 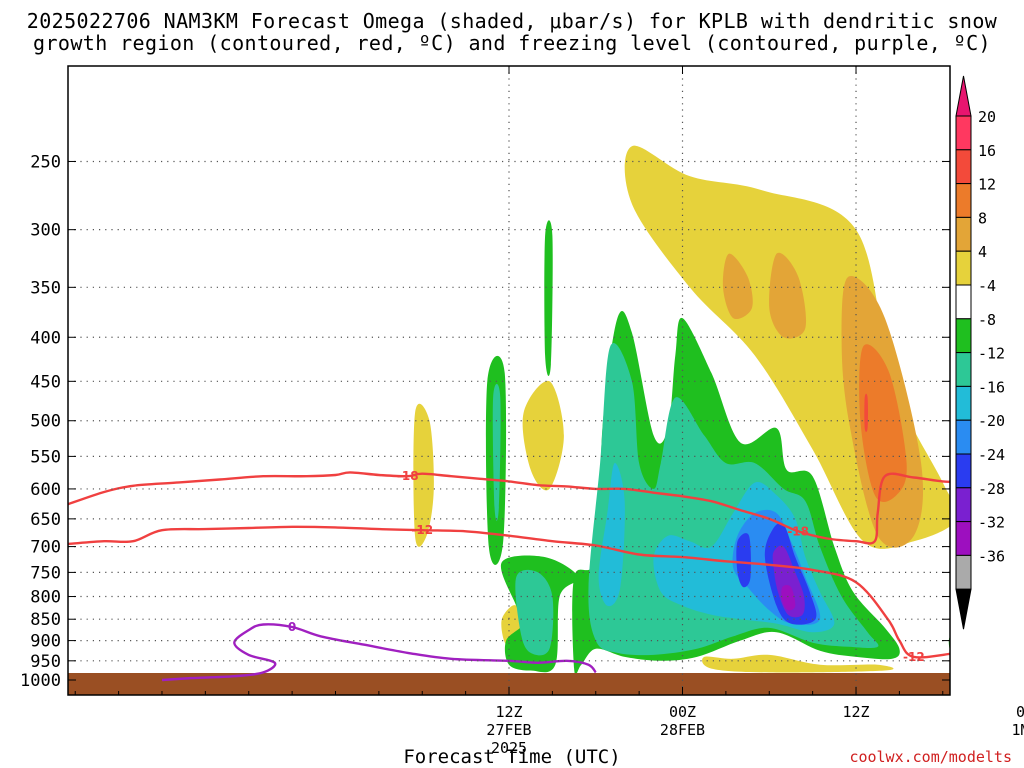 What do you see at coordinates (509, 508) in the screenshot?
I see `dgz-contour-line` at bounding box center [509, 508].